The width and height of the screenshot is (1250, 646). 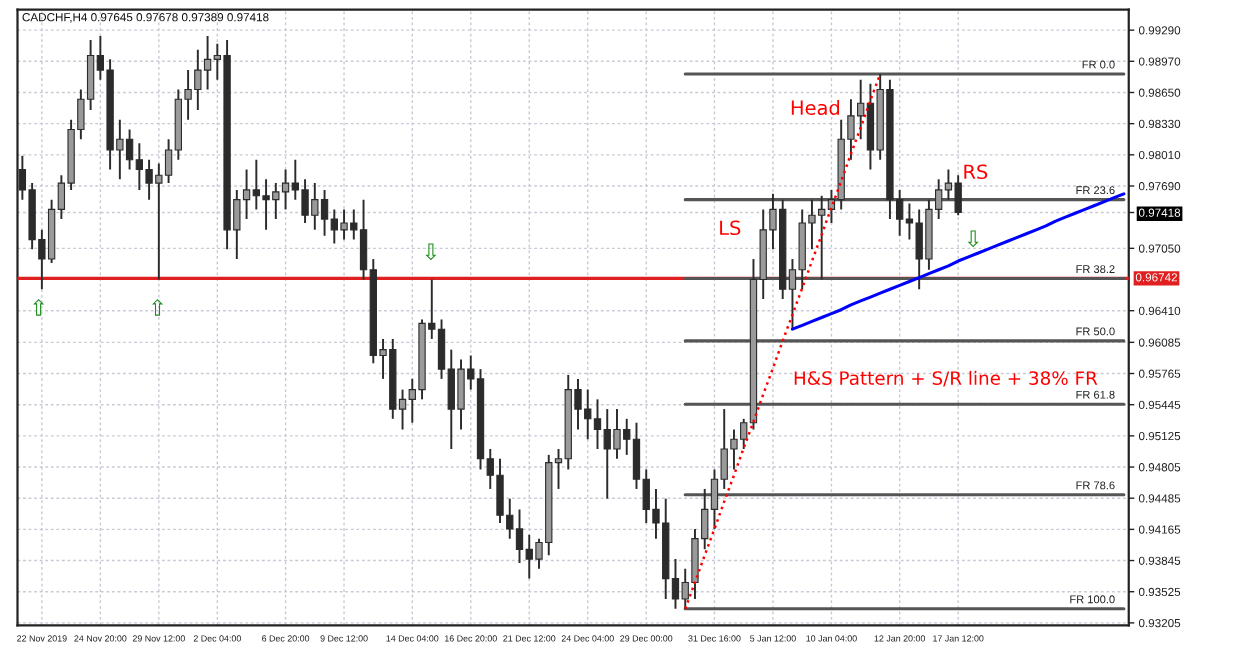 I want to click on annotation: Head, so click(x=815, y=108).